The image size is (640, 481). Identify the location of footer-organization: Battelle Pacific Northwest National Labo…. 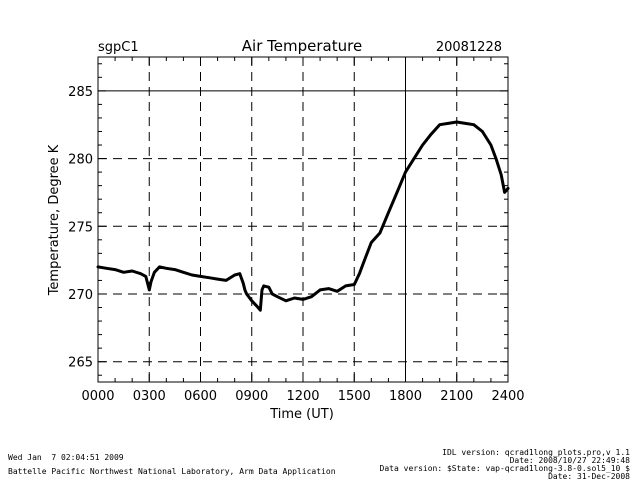
(172, 471).